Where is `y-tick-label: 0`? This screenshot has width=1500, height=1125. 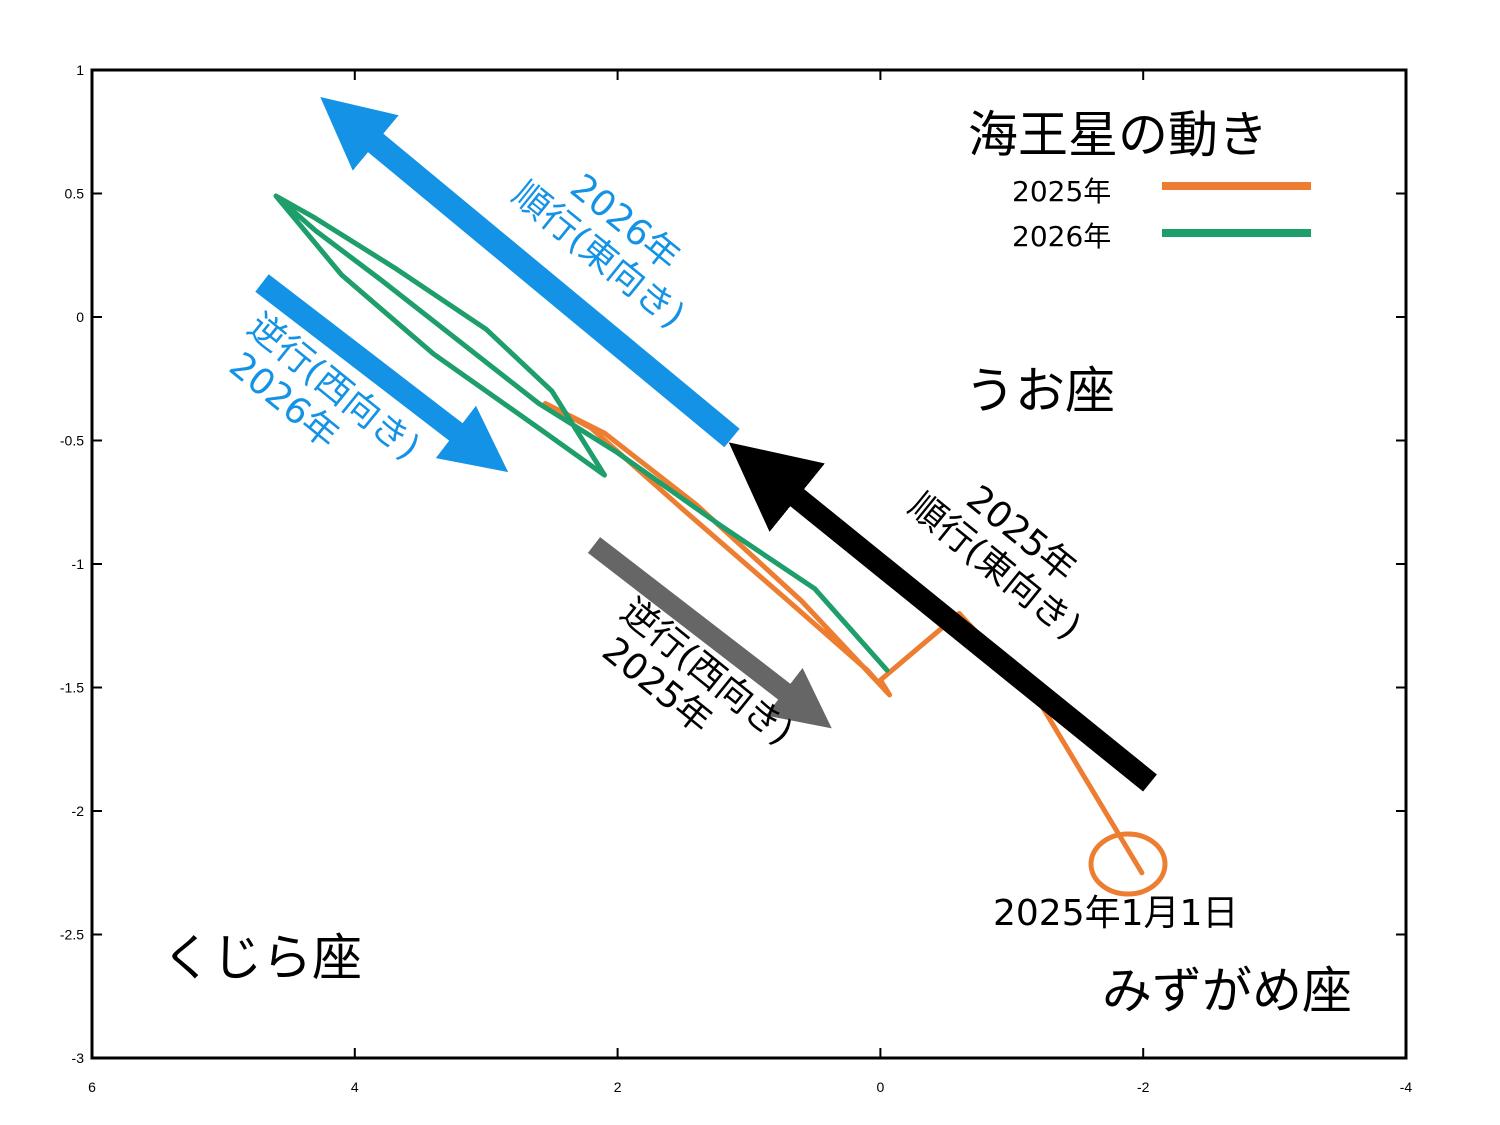 y-tick-label: 0 is located at coordinates (80, 317).